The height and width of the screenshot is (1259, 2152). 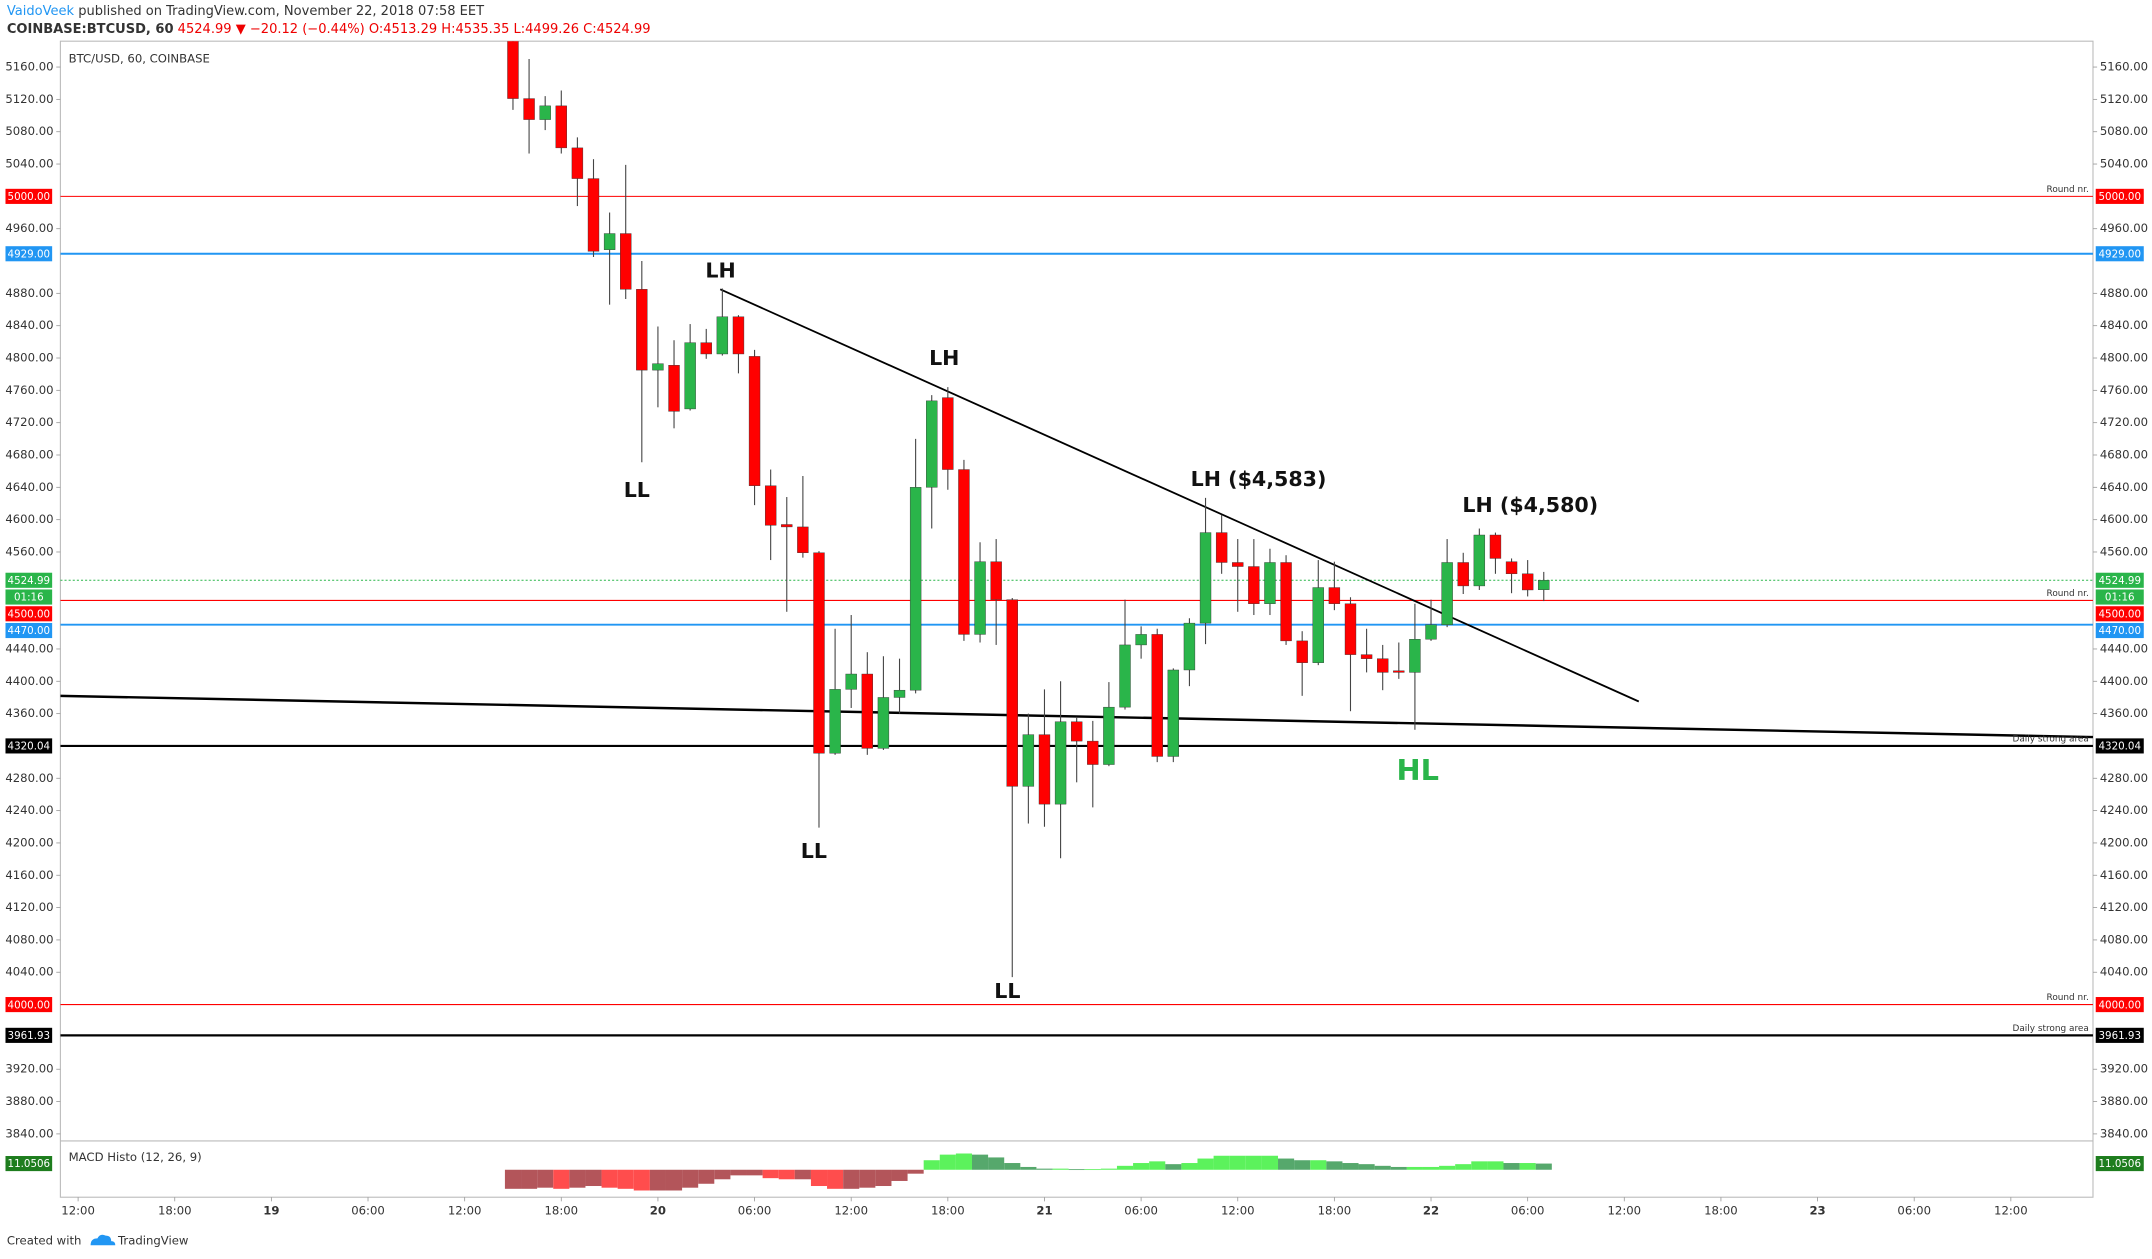 I want to click on y-tick-label: 4040.00, so click(x=2124, y=972).